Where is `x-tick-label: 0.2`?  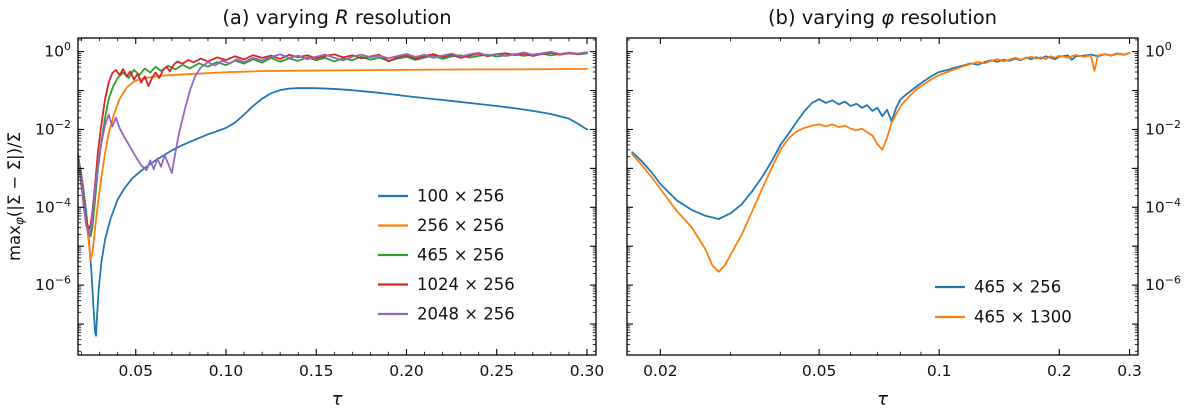 x-tick-label: 0.2 is located at coordinates (1059, 371).